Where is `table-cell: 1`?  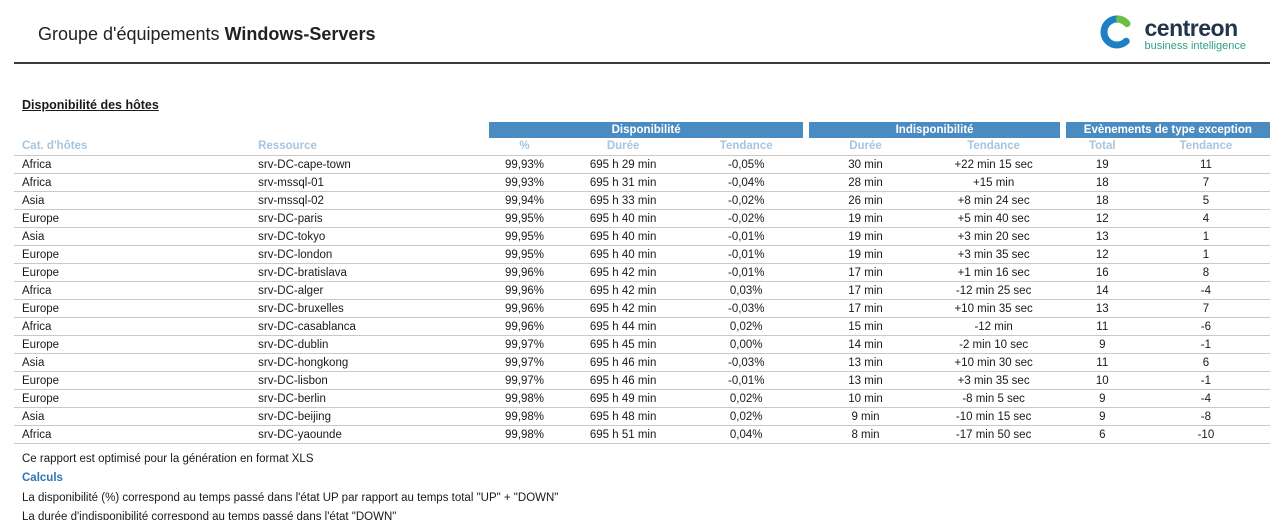 table-cell: 1 is located at coordinates (1205, 254).